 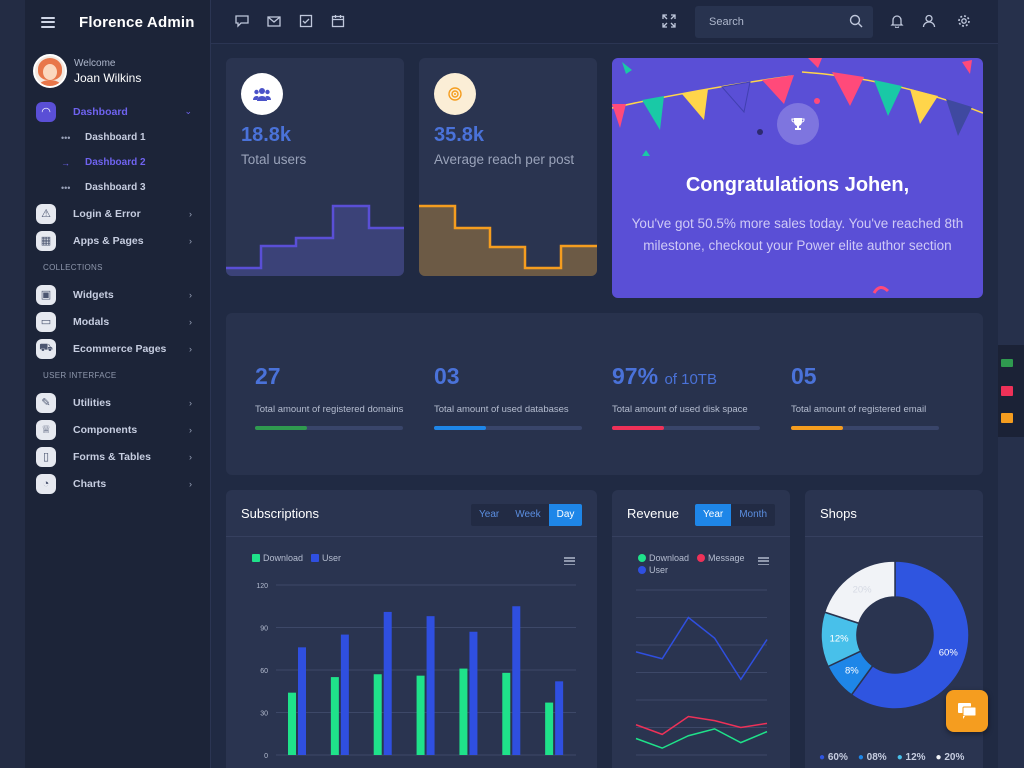 I want to click on money-icon, so click(x=1007, y=363).